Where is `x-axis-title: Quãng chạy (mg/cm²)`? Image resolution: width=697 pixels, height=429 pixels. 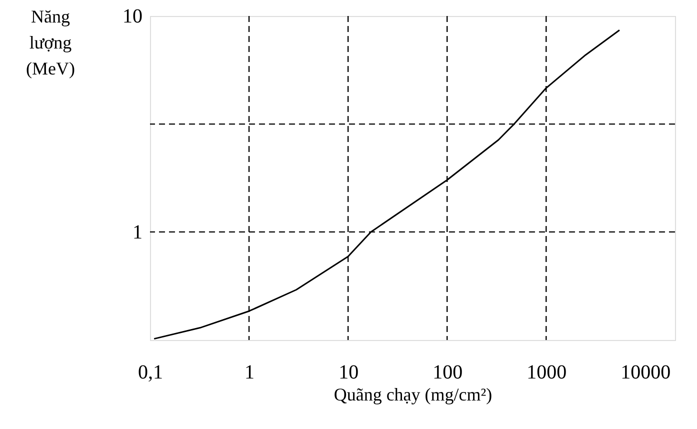 x-axis-title: Quãng chạy (mg/cm²) is located at coordinates (413, 394).